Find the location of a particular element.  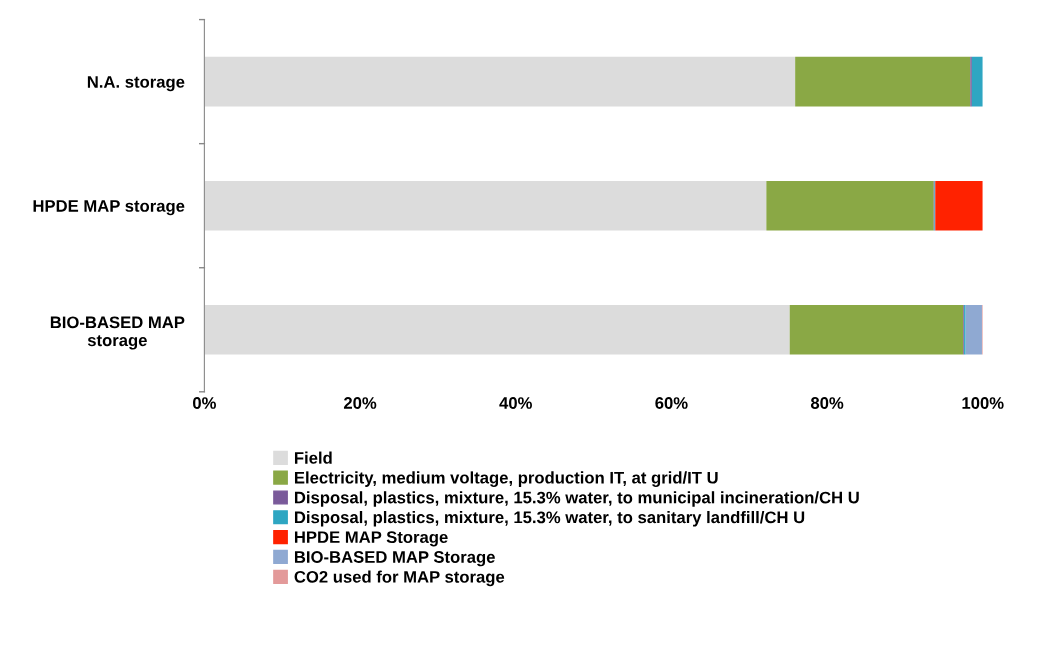

x-tick-label: 40% is located at coordinates (515, 403).